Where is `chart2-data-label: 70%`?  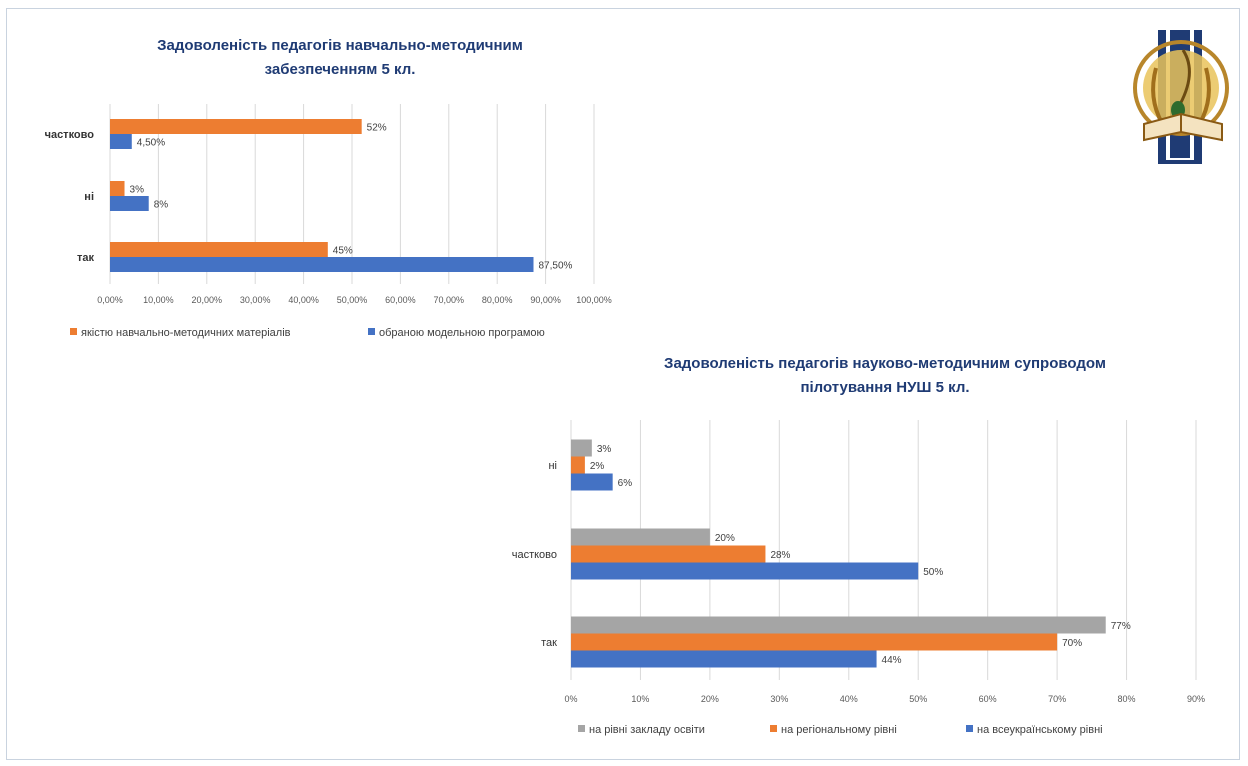
chart2-data-label: 70% is located at coordinates (1072, 643).